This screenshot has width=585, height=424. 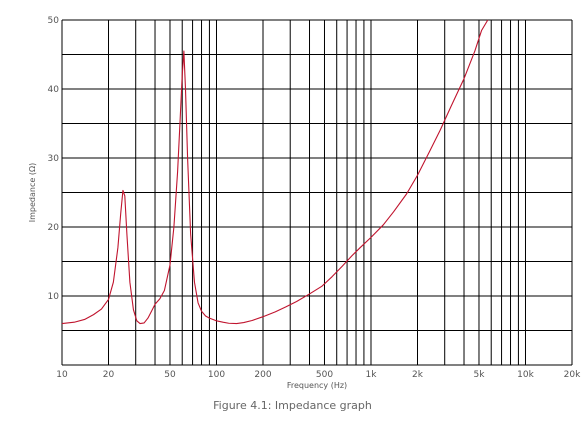 I want to click on x-tick-label: 10k, so click(x=525, y=375).